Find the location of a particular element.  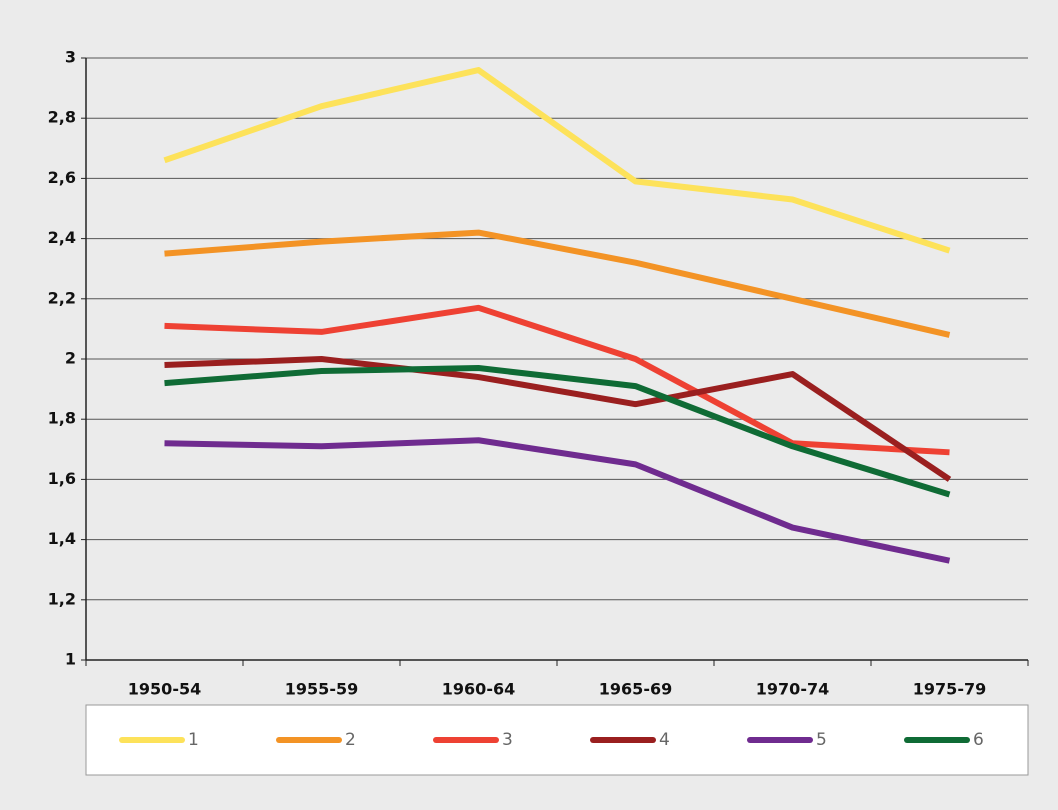

legend-label: 1 is located at coordinates (193, 740).